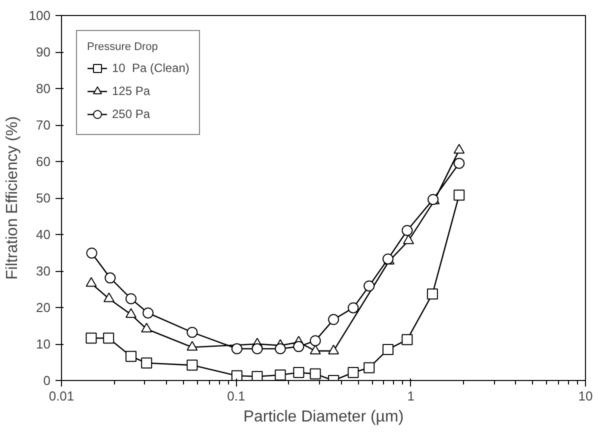 The width and height of the screenshot is (611, 436). Describe the element at coordinates (151, 68) in the screenshot. I see `legend-label: 10 Pa (Clean)` at that location.